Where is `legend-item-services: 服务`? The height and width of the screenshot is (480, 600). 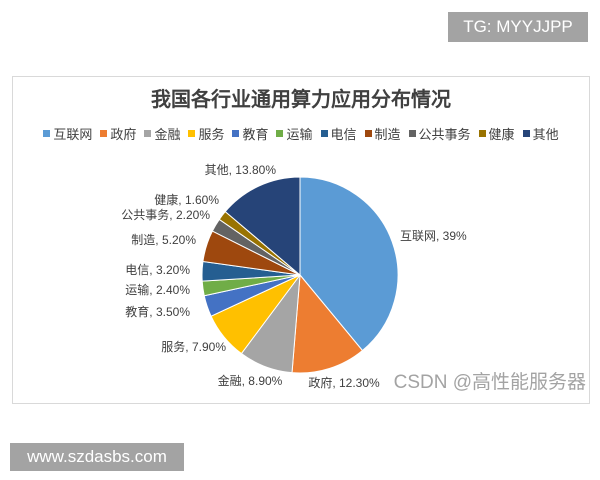 legend-item-services: 服务 is located at coordinates (206, 133).